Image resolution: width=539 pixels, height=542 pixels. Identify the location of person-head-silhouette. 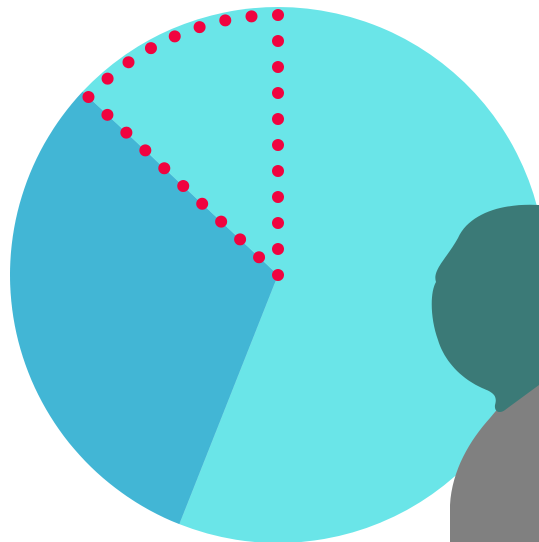
(485, 308).